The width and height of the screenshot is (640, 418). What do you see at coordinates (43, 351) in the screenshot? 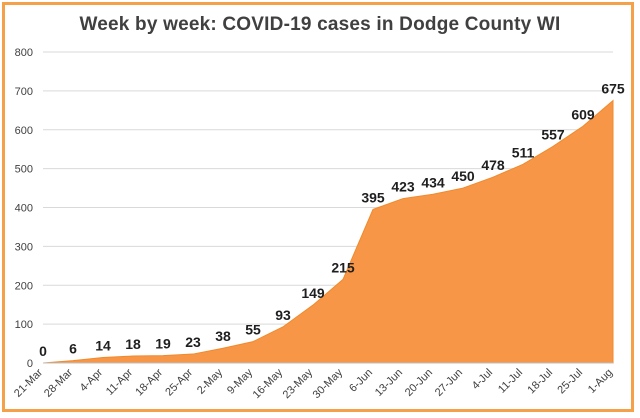
I see `data-label: 0` at bounding box center [43, 351].